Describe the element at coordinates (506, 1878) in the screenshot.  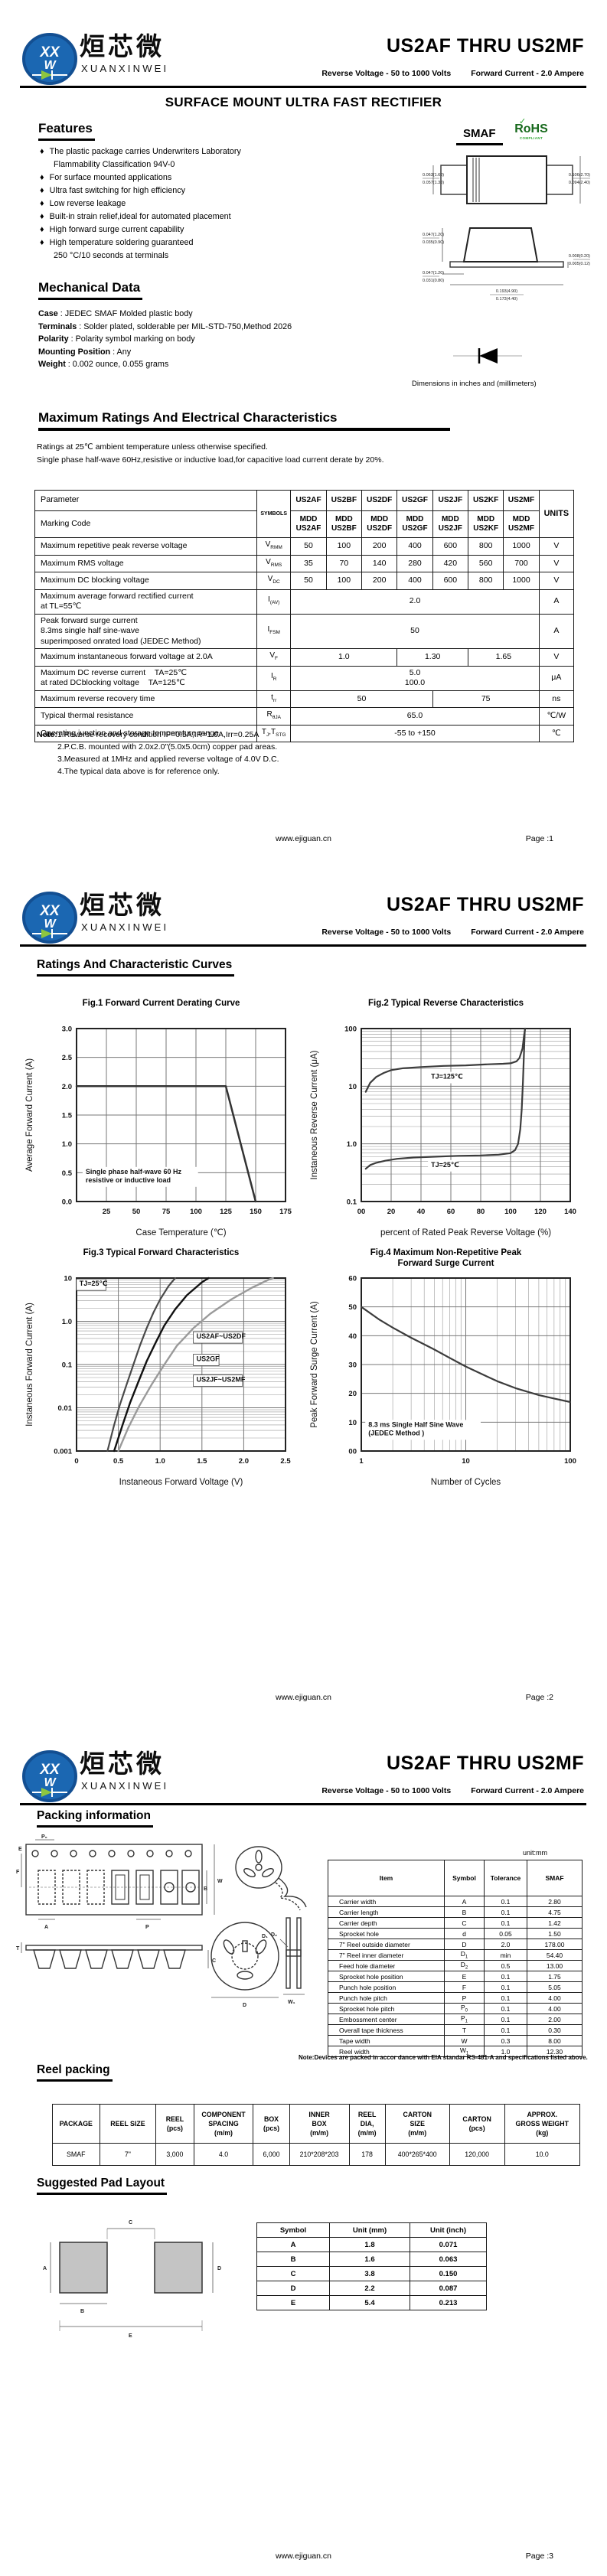
I see `table-header: Tolerance` at that location.